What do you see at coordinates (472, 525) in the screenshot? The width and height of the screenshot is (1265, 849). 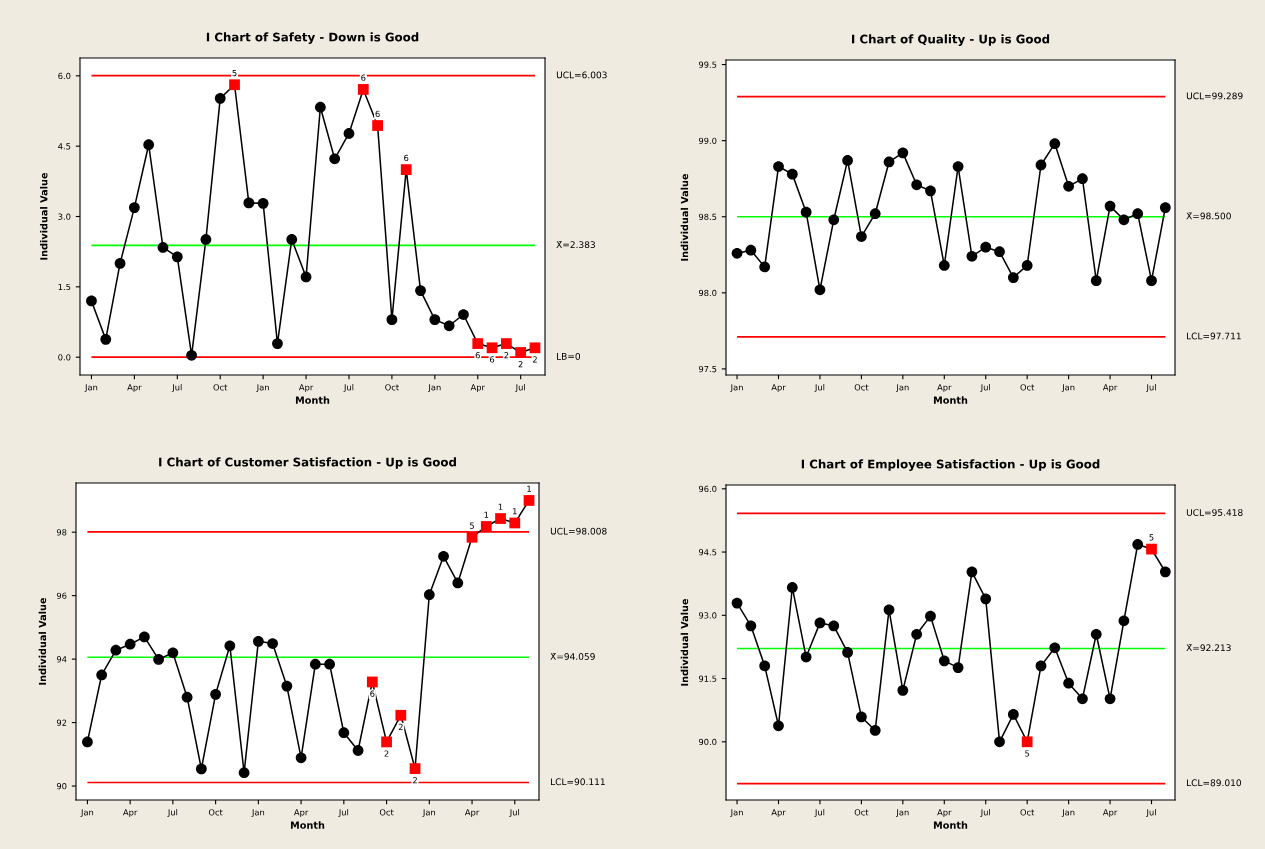 I see `annotation: 5` at bounding box center [472, 525].